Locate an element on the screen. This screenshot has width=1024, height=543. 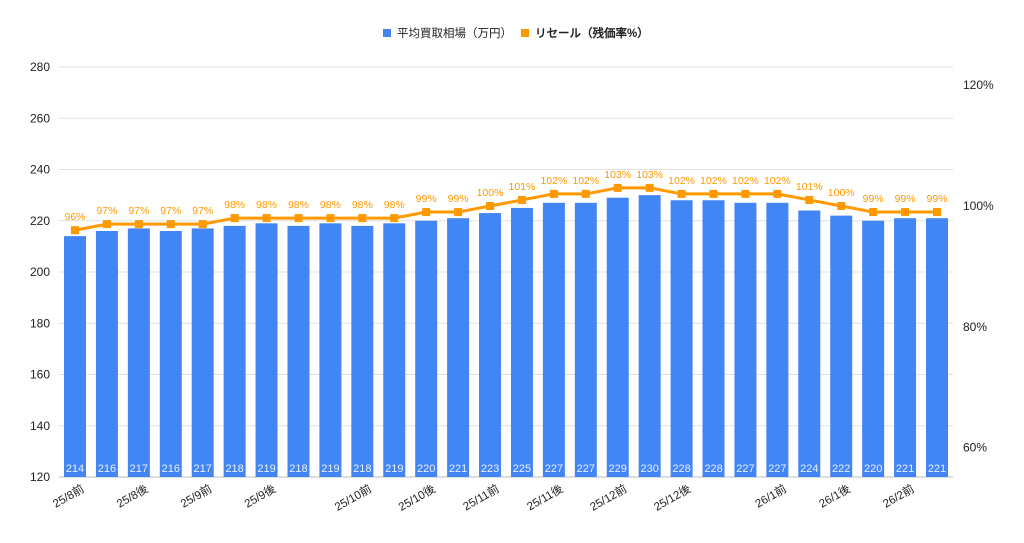
legend-swatch-line is located at coordinates (525, 33).